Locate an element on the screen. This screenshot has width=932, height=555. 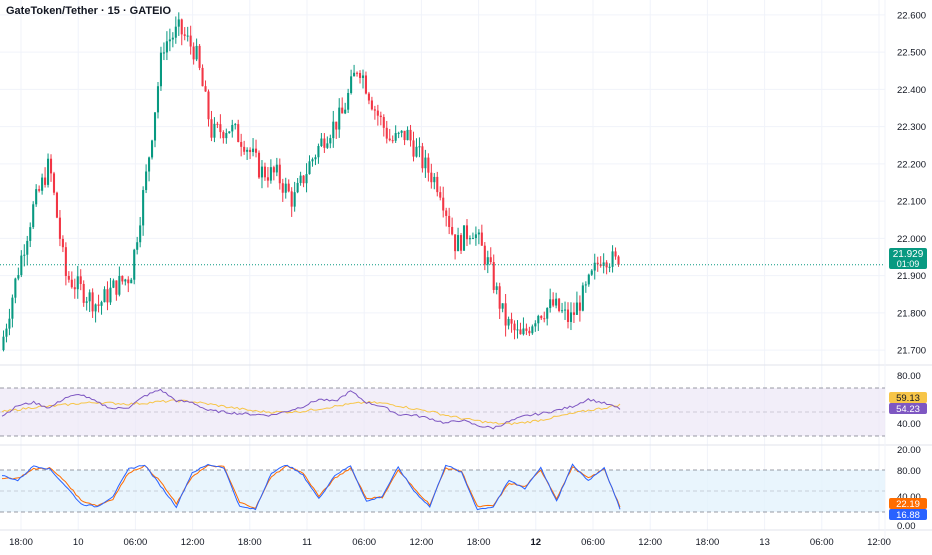
stoch-k-line is located at coordinates (311, 487).